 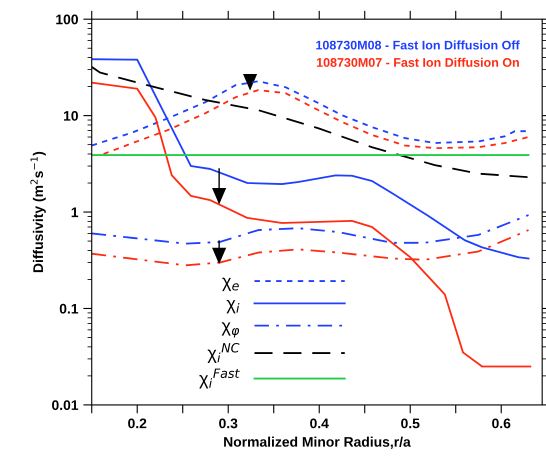 I want to click on y-tick-label: 0.1, so click(x=69, y=309).